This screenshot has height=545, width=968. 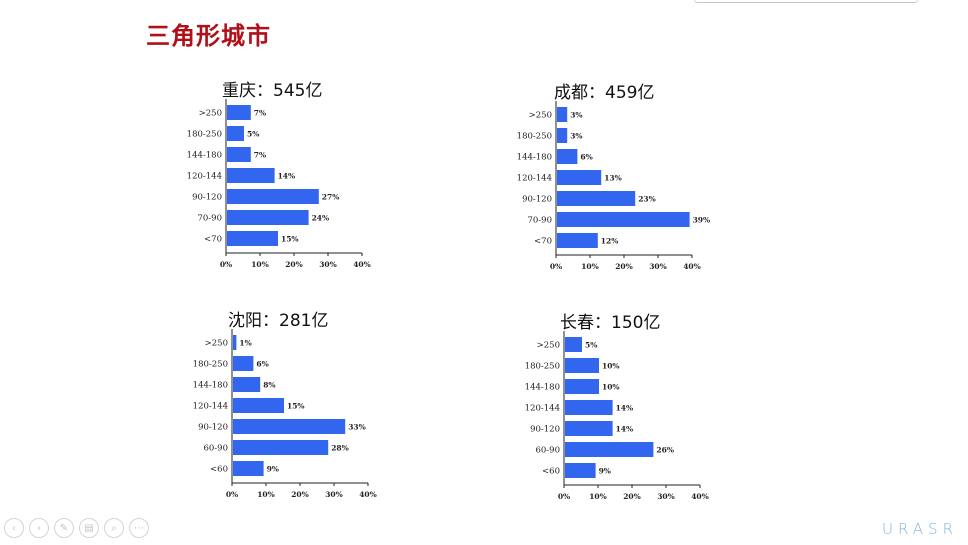 What do you see at coordinates (357, 427) in the screenshot?
I see `data-label: 33%` at bounding box center [357, 427].